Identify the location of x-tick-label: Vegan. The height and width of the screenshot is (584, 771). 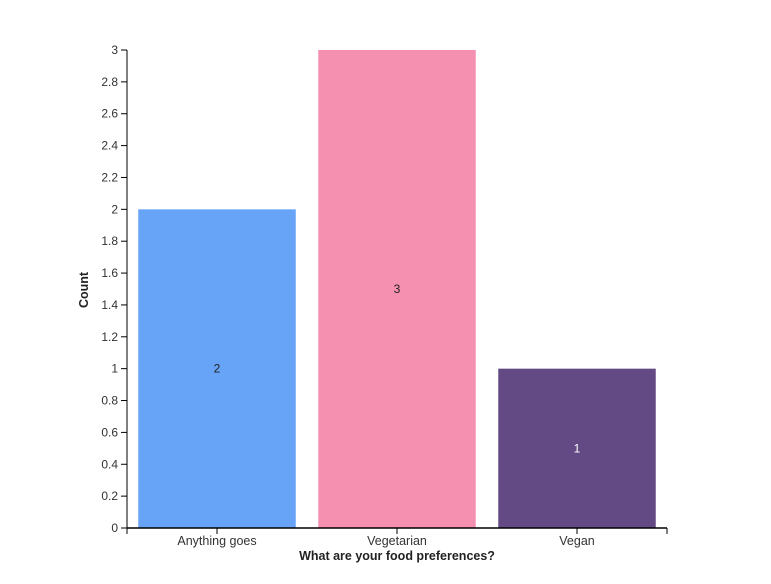
(577, 541).